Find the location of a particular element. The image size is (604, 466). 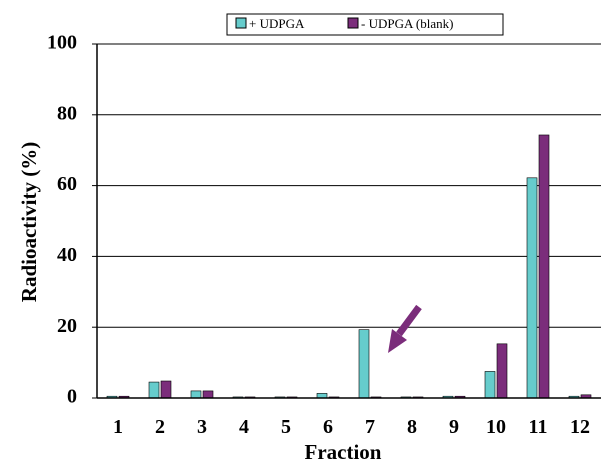

x-tick-label: 9 is located at coordinates (454, 427).